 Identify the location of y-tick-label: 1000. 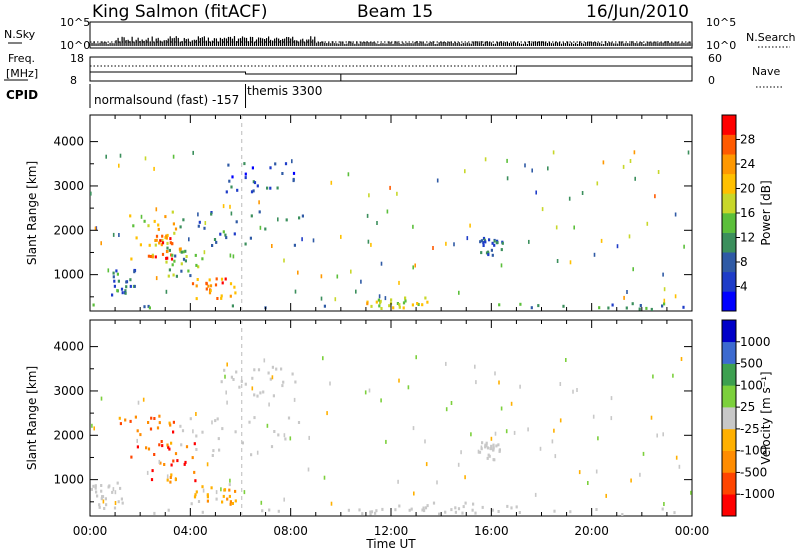
(68, 275).